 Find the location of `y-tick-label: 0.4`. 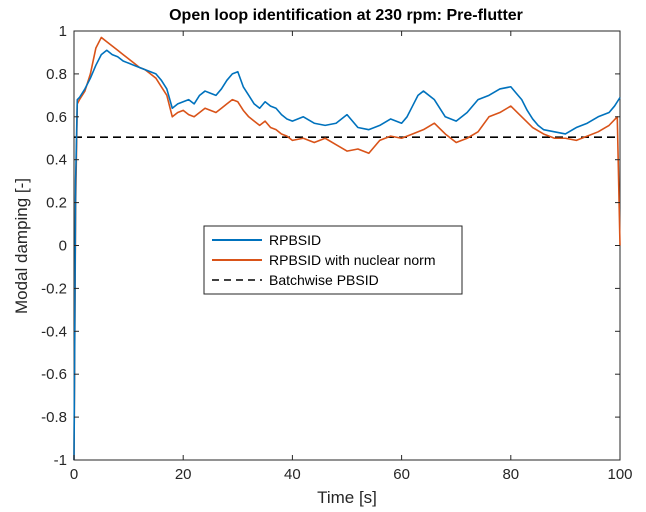

y-tick-label: 0.4 is located at coordinates (56, 160).